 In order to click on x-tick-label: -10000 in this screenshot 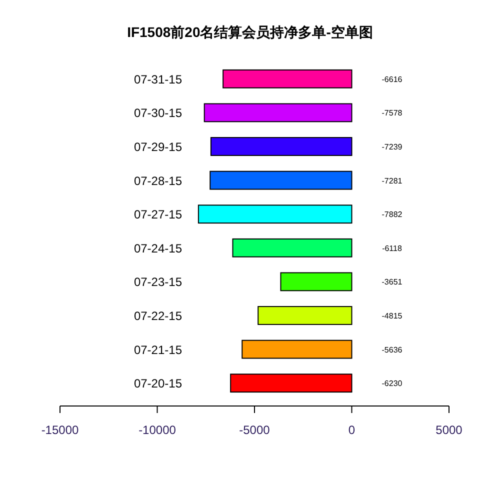, I will do `click(157, 430)`.